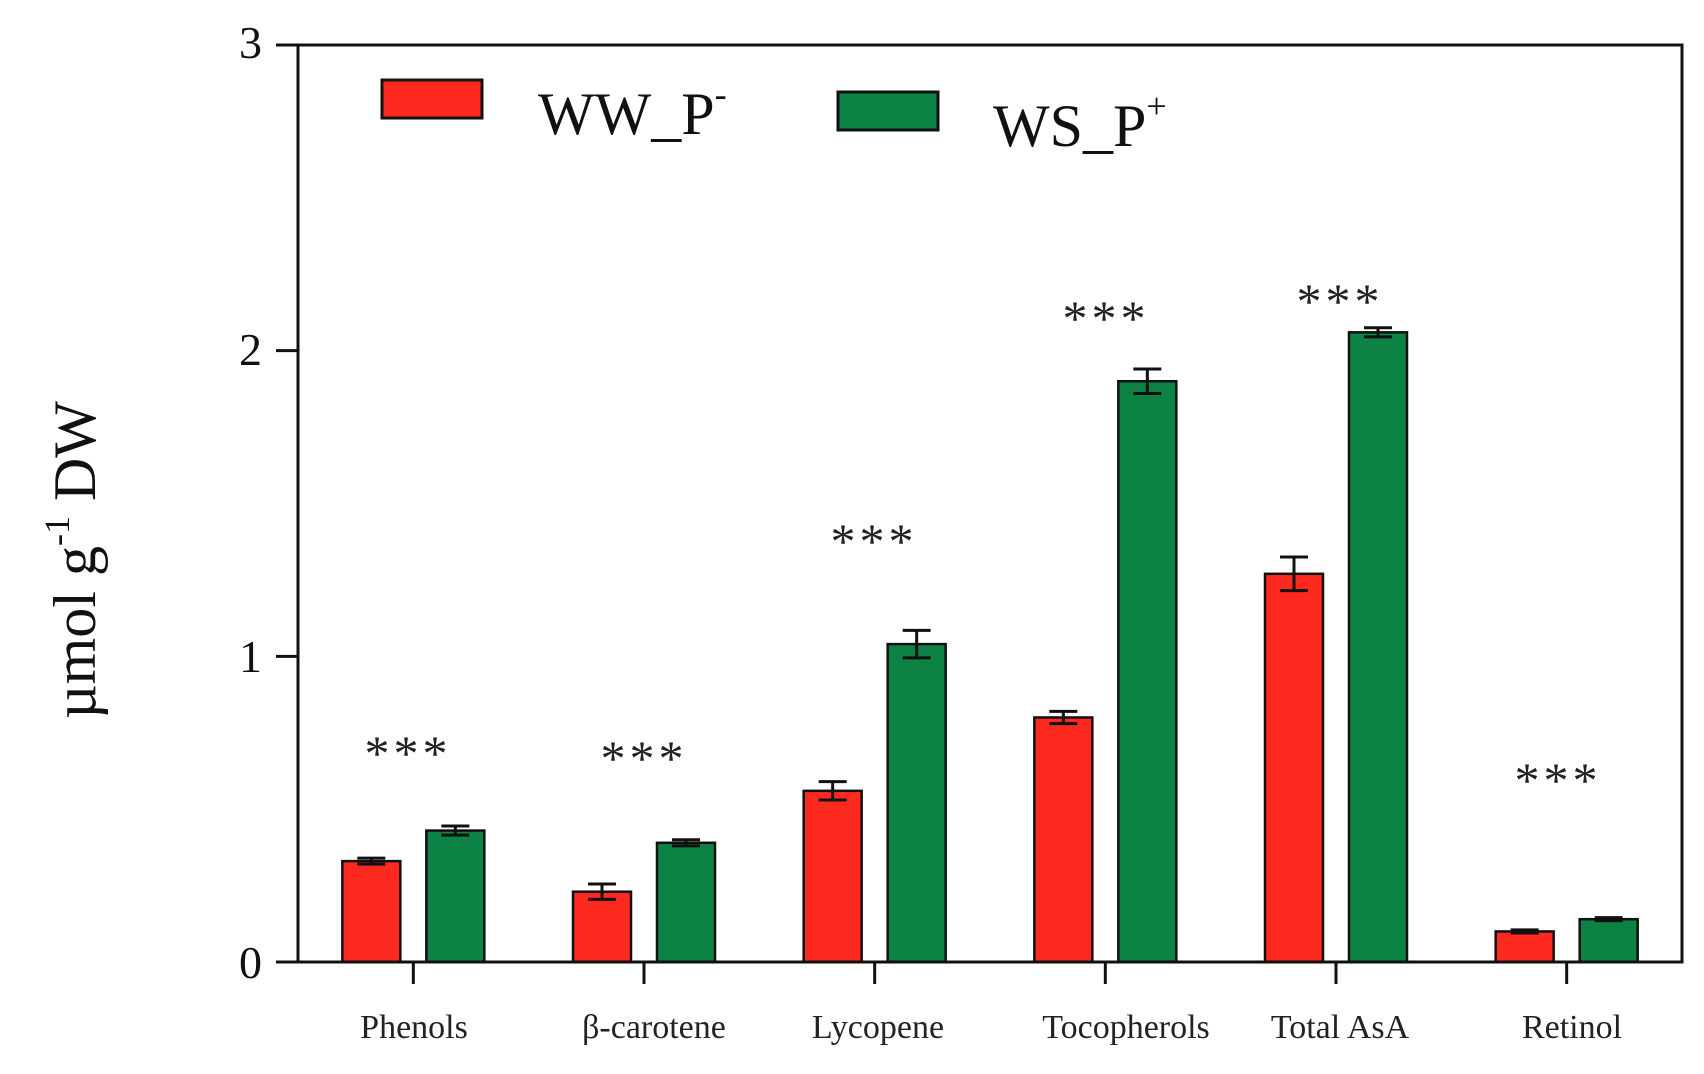 The image size is (1704, 1074). I want to click on bar-ww-phenols, so click(371, 911).